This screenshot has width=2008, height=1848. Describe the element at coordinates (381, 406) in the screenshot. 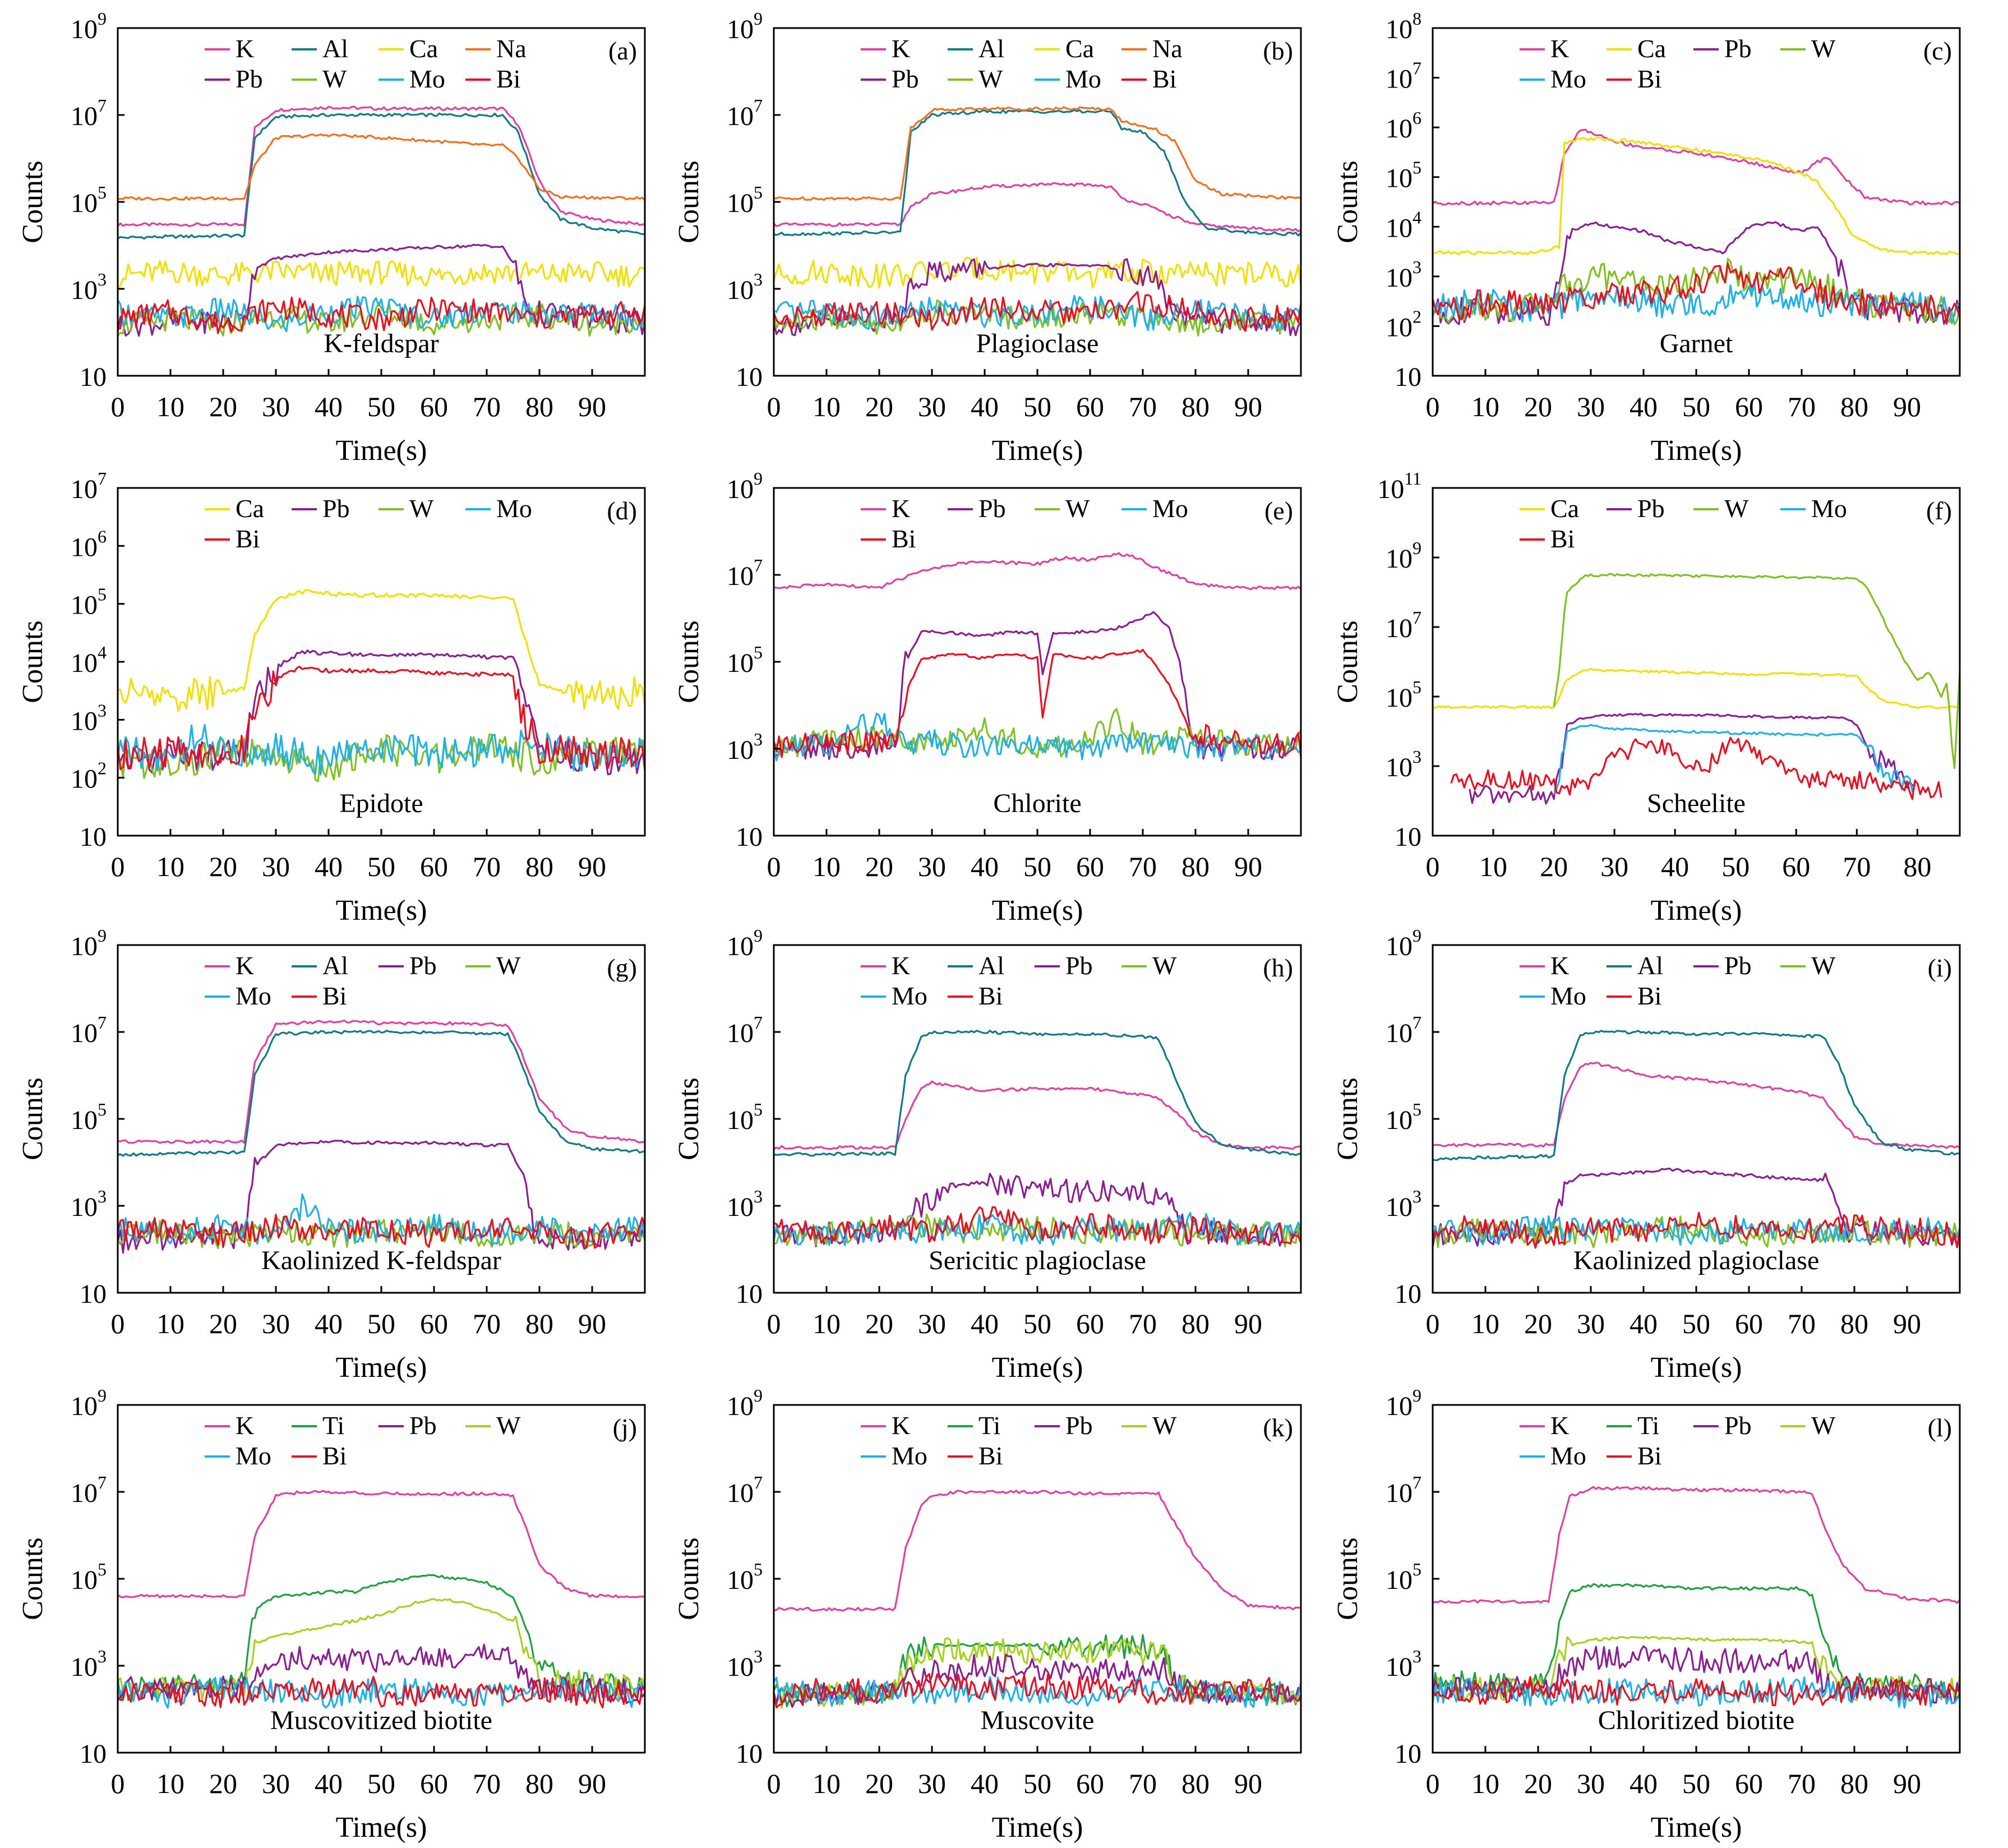

I see `x-tick-label: 50` at that location.